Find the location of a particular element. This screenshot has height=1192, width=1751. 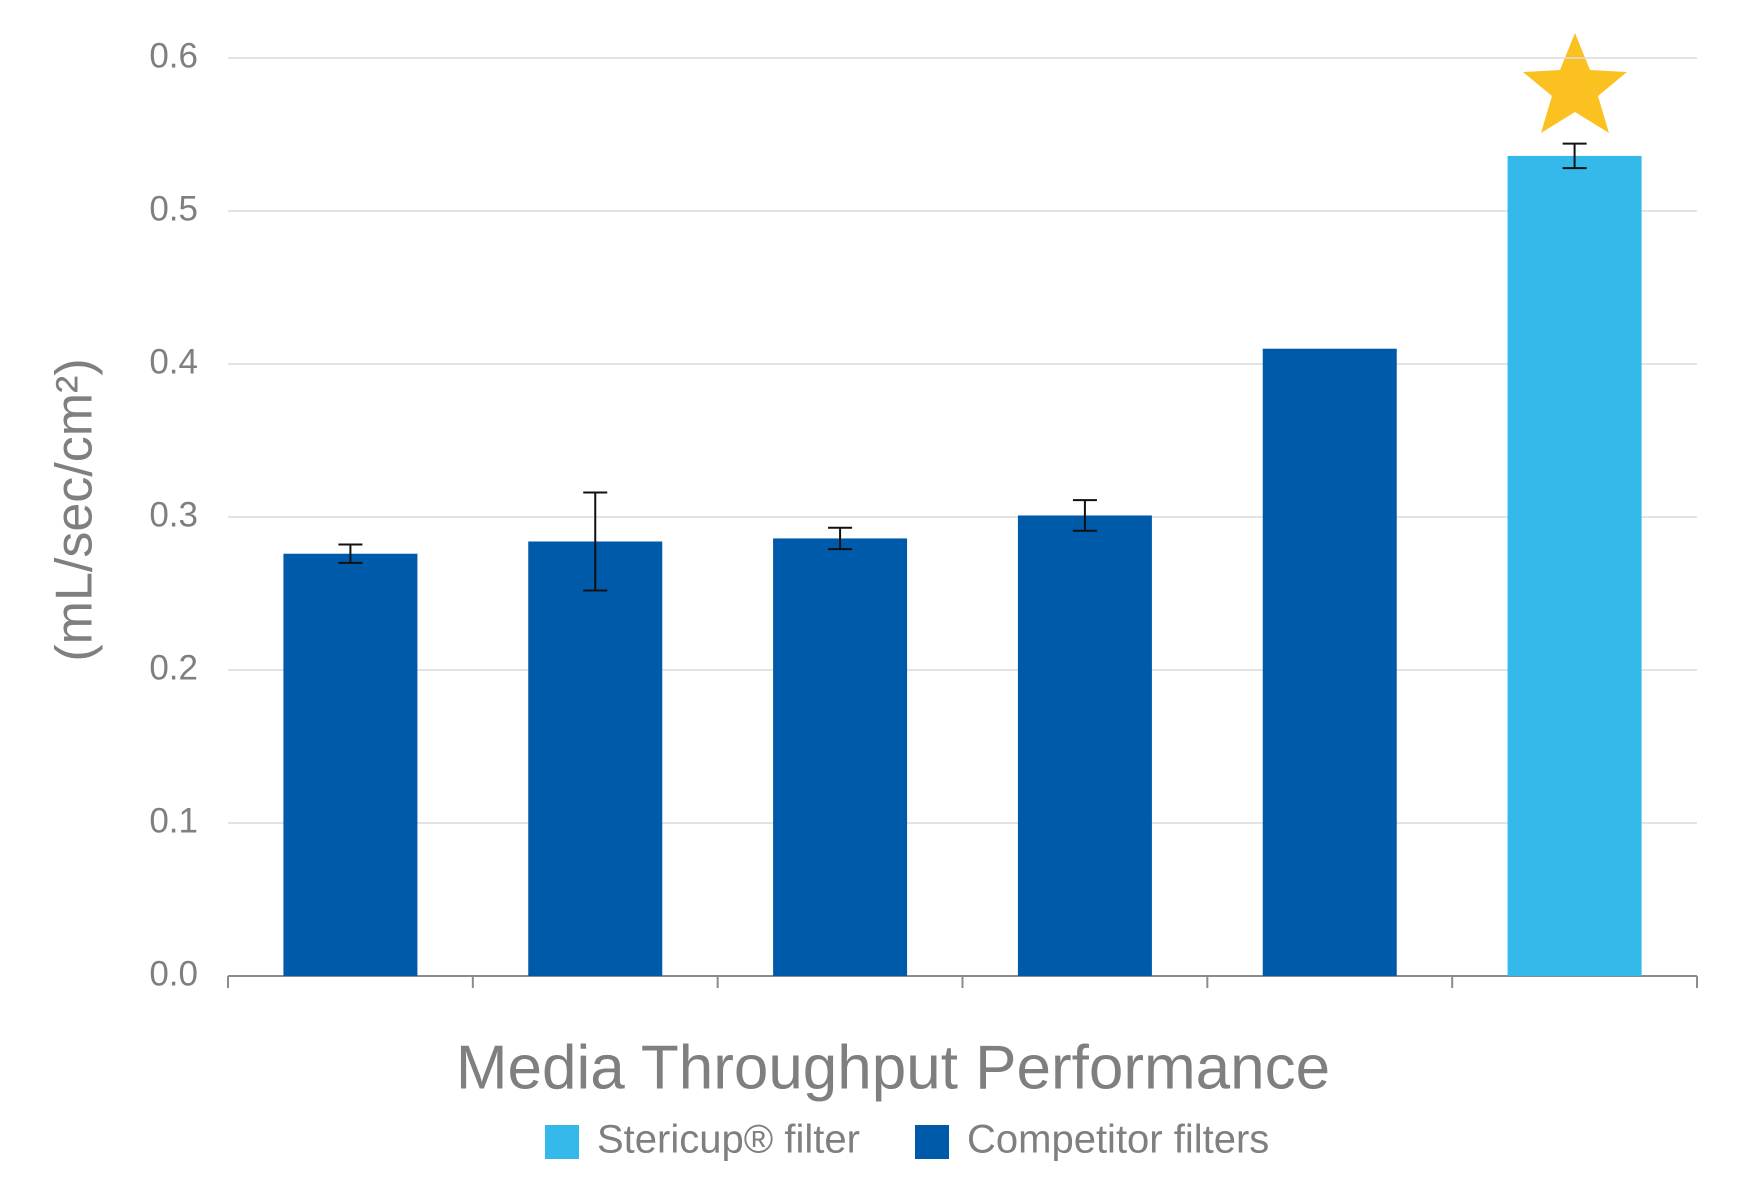

y-axis-label: (mL/sec/cm²) is located at coordinates (75, 509).